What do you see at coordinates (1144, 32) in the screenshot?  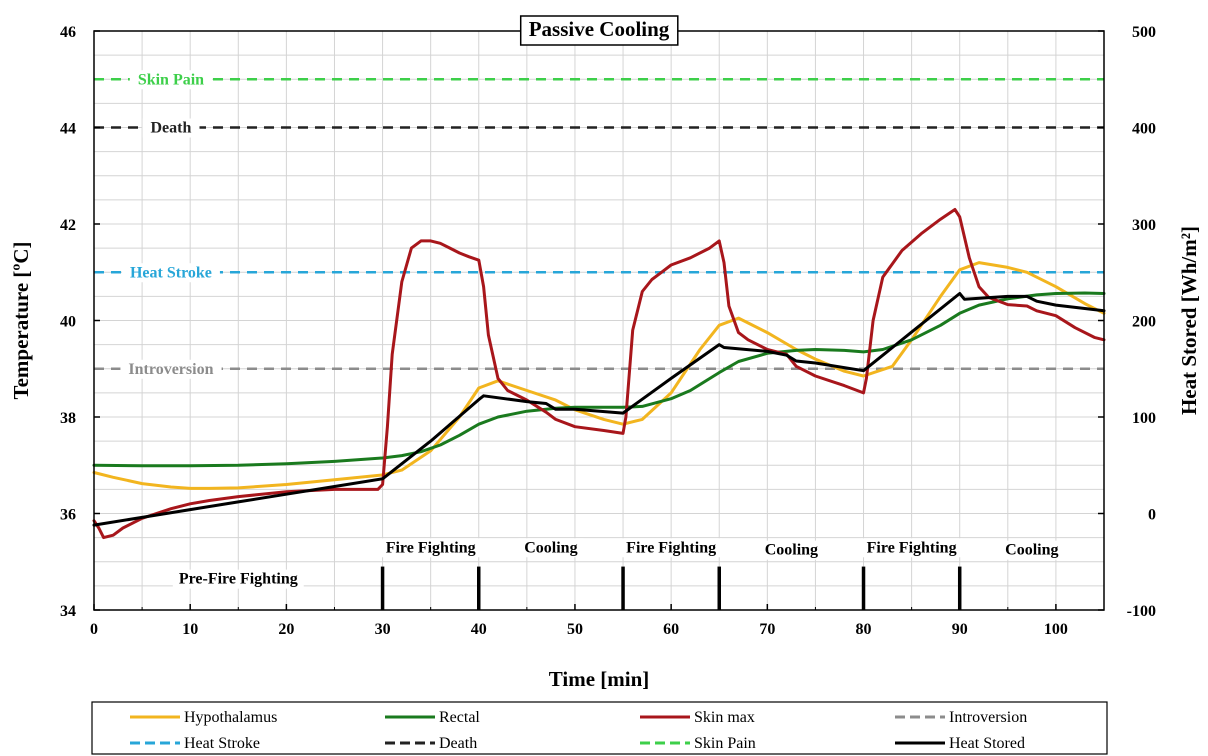 I see `y-right-tick-label: 500` at bounding box center [1144, 32].